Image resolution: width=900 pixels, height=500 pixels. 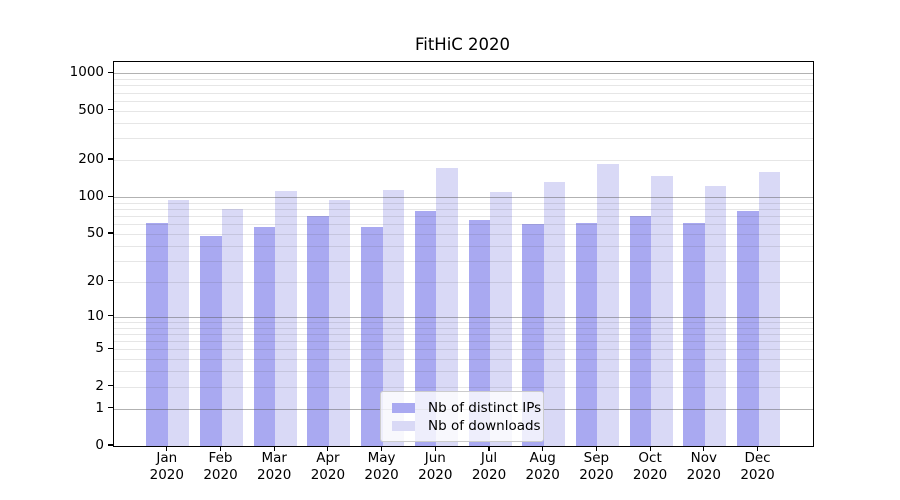 I want to click on legend-row-downloads: Nb of downloads, so click(x=465, y=426).